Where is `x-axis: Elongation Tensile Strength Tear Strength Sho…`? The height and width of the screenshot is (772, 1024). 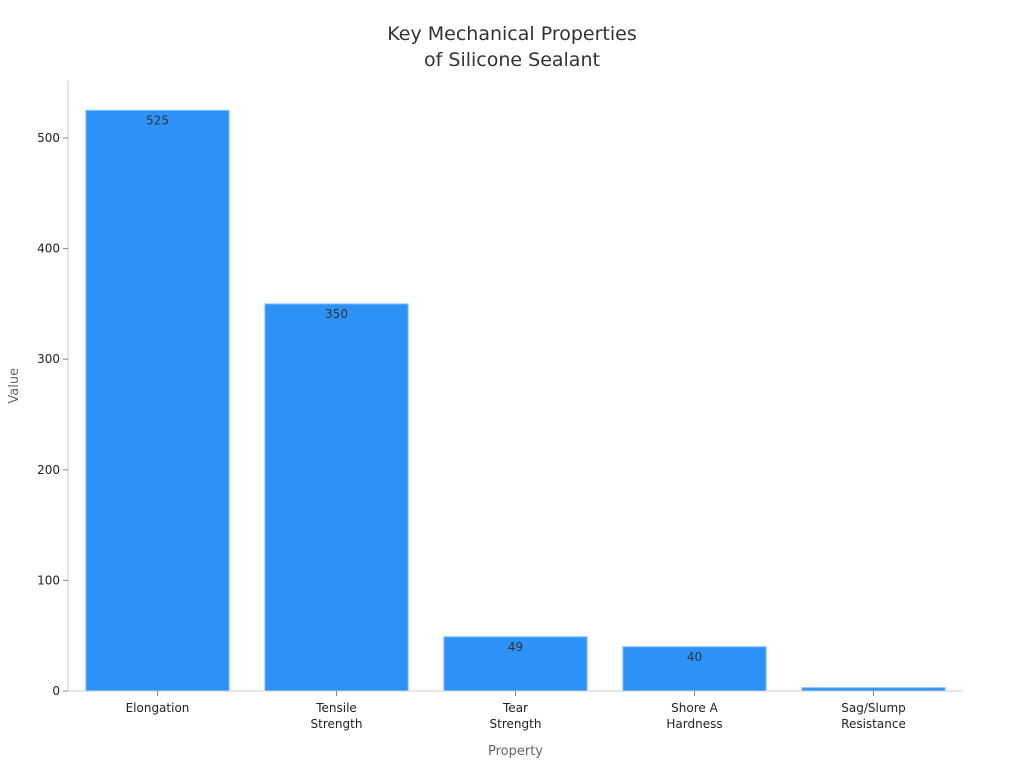
x-axis: Elongation Tensile Strength Tear Strength Sho… is located at coordinates (515, 710).